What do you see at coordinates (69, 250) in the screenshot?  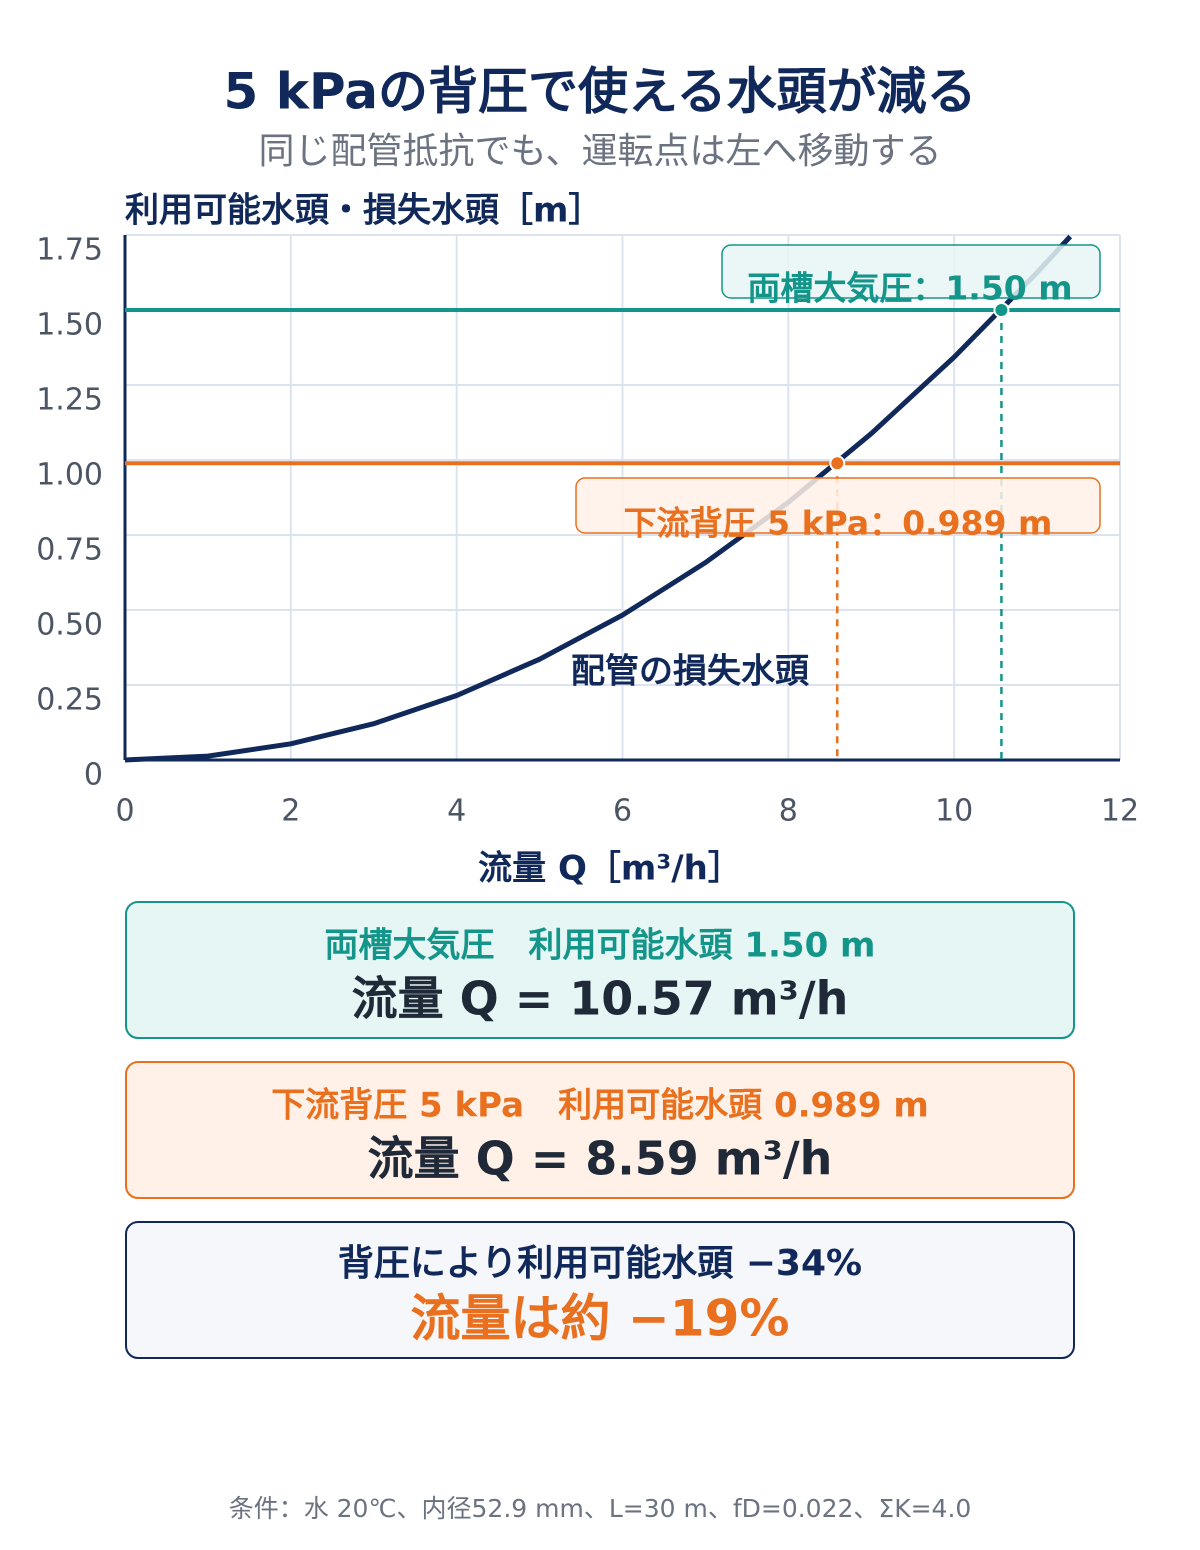 I see `y-tick-label: 1.75` at bounding box center [69, 250].